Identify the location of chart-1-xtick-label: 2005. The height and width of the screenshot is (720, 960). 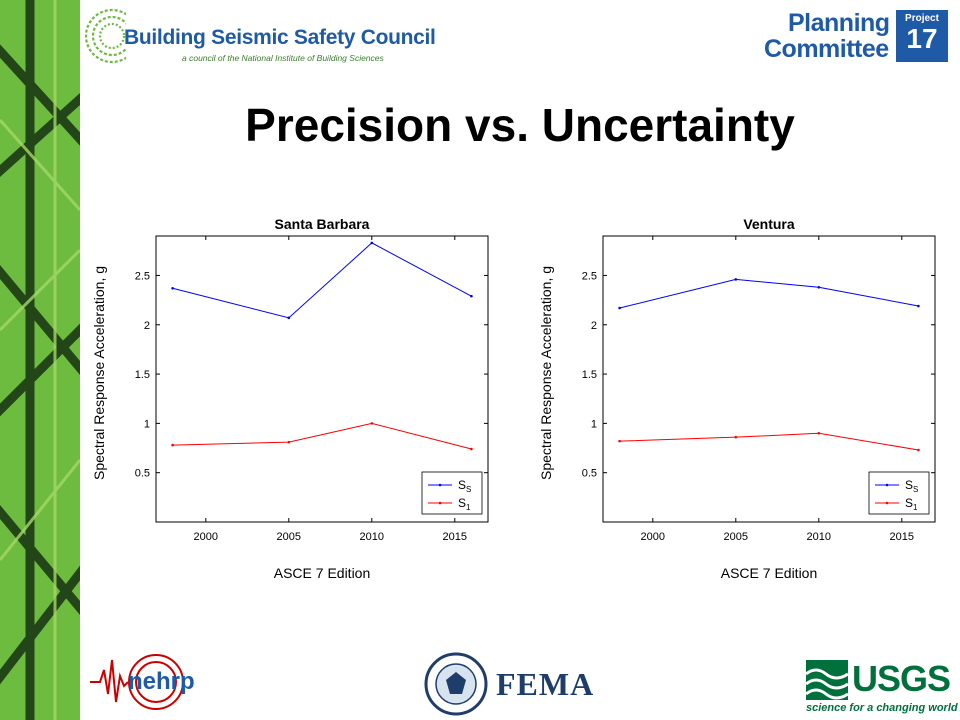
(736, 537).